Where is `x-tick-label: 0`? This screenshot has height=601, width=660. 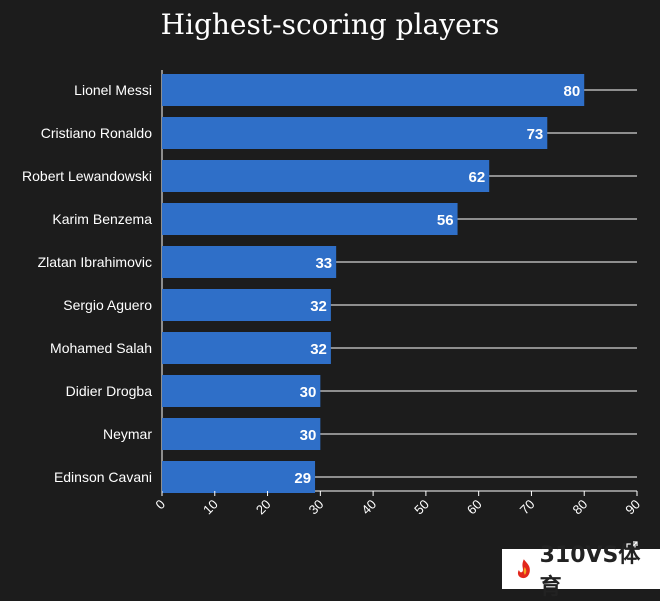
x-tick-label: 0 is located at coordinates (160, 505).